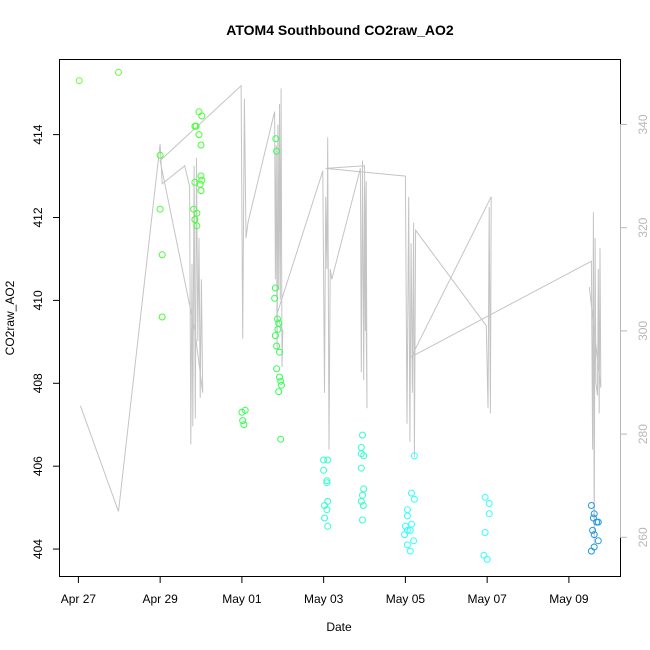  Describe the element at coordinates (635, 330) in the screenshot. I see `y-axis-right: 260 280 300 320 340` at that location.